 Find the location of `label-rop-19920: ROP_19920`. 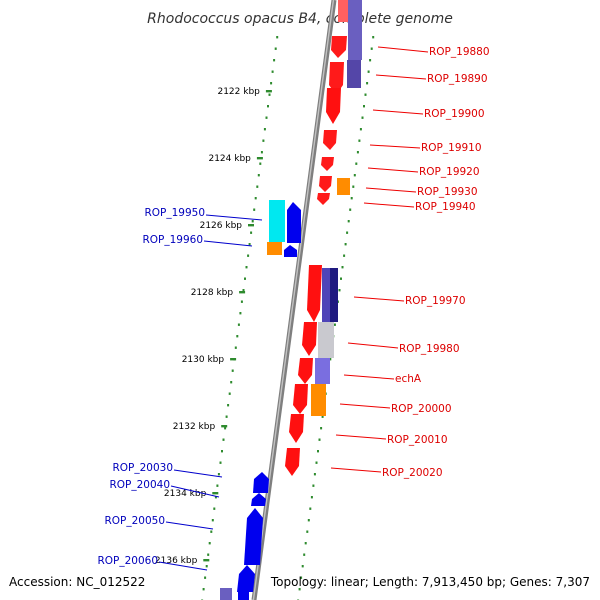

label-rop-19920: ROP_19920 is located at coordinates (449, 172).